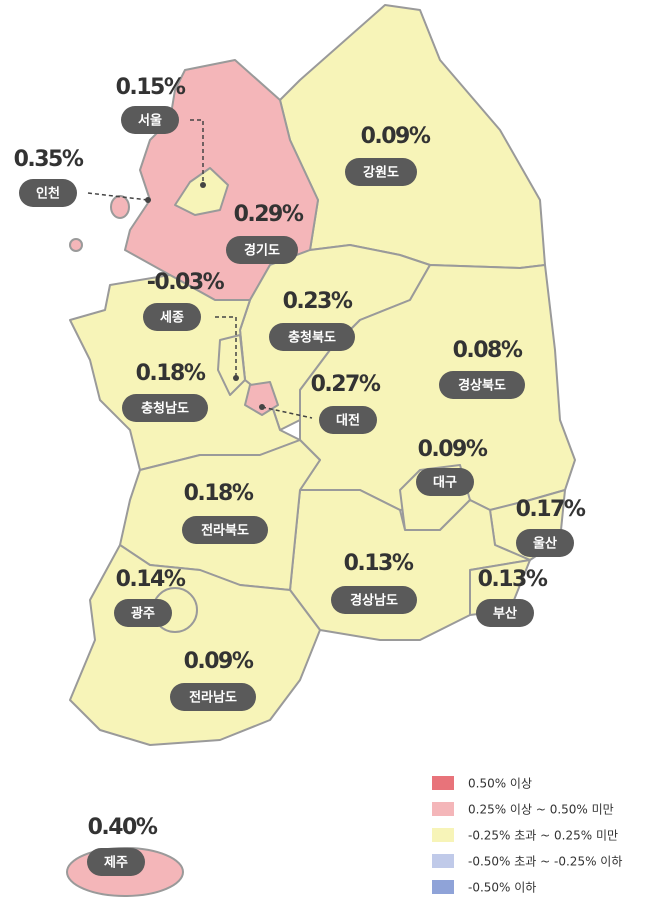 The width and height of the screenshot is (653, 909). What do you see at coordinates (151, 579) in the screenshot?
I see `region-value: 0.14%` at bounding box center [151, 579].